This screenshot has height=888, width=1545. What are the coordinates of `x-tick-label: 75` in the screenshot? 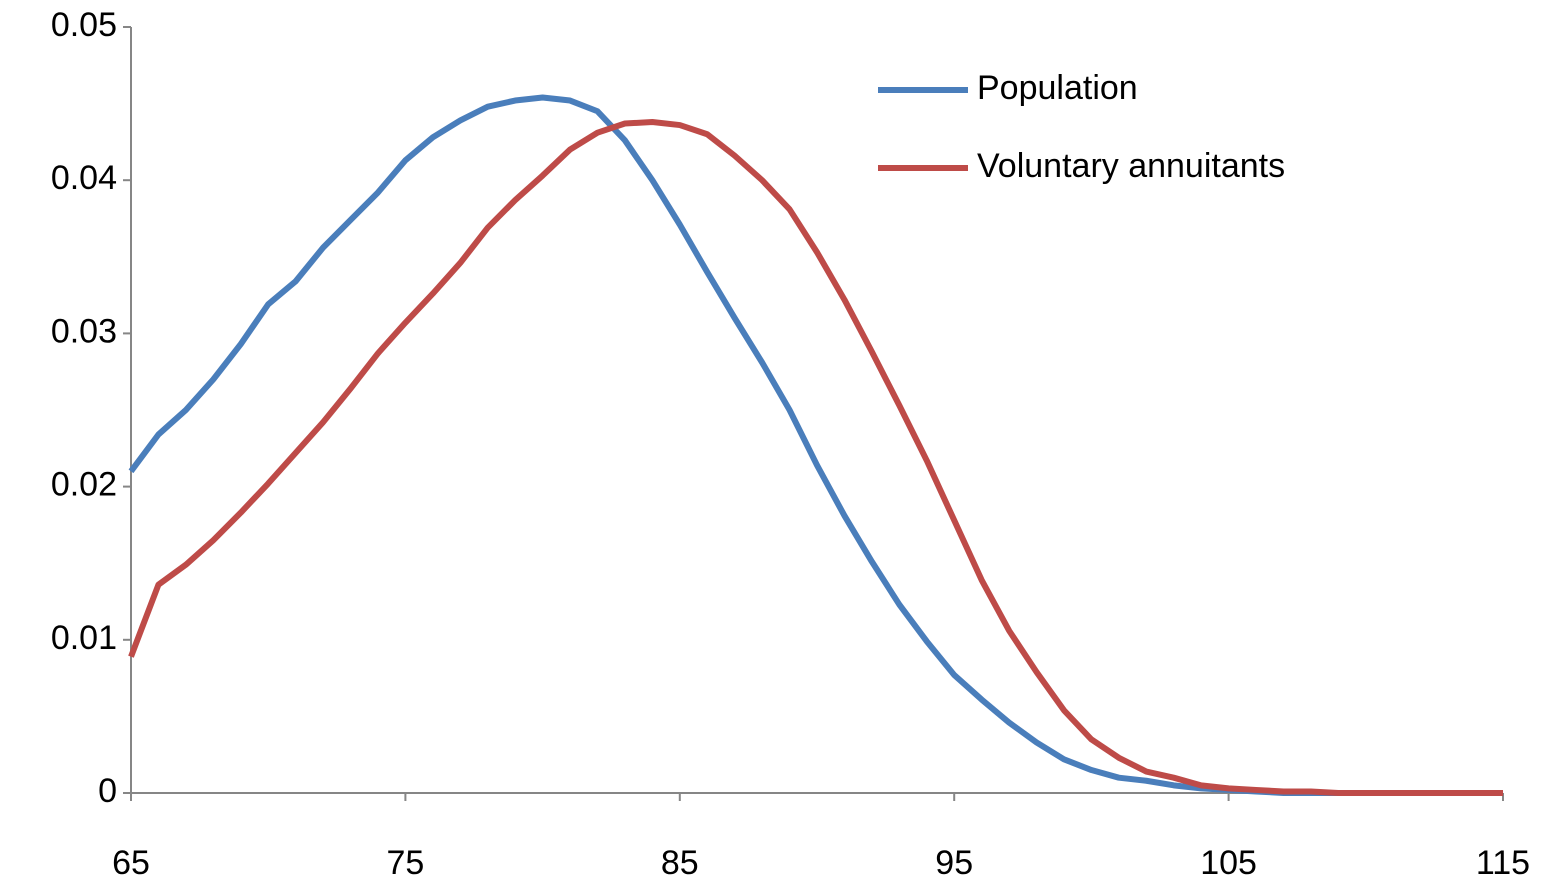 It's located at (405, 863).